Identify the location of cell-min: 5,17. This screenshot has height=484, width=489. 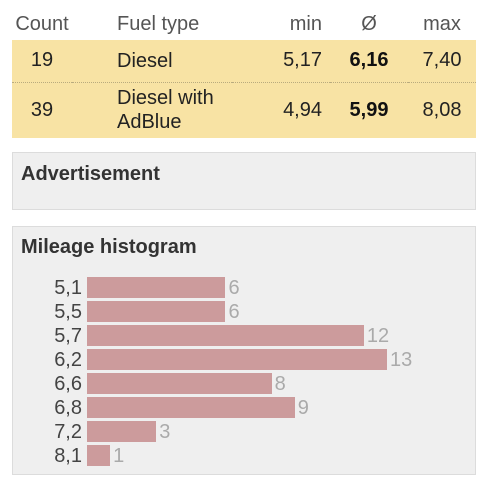
(302, 60).